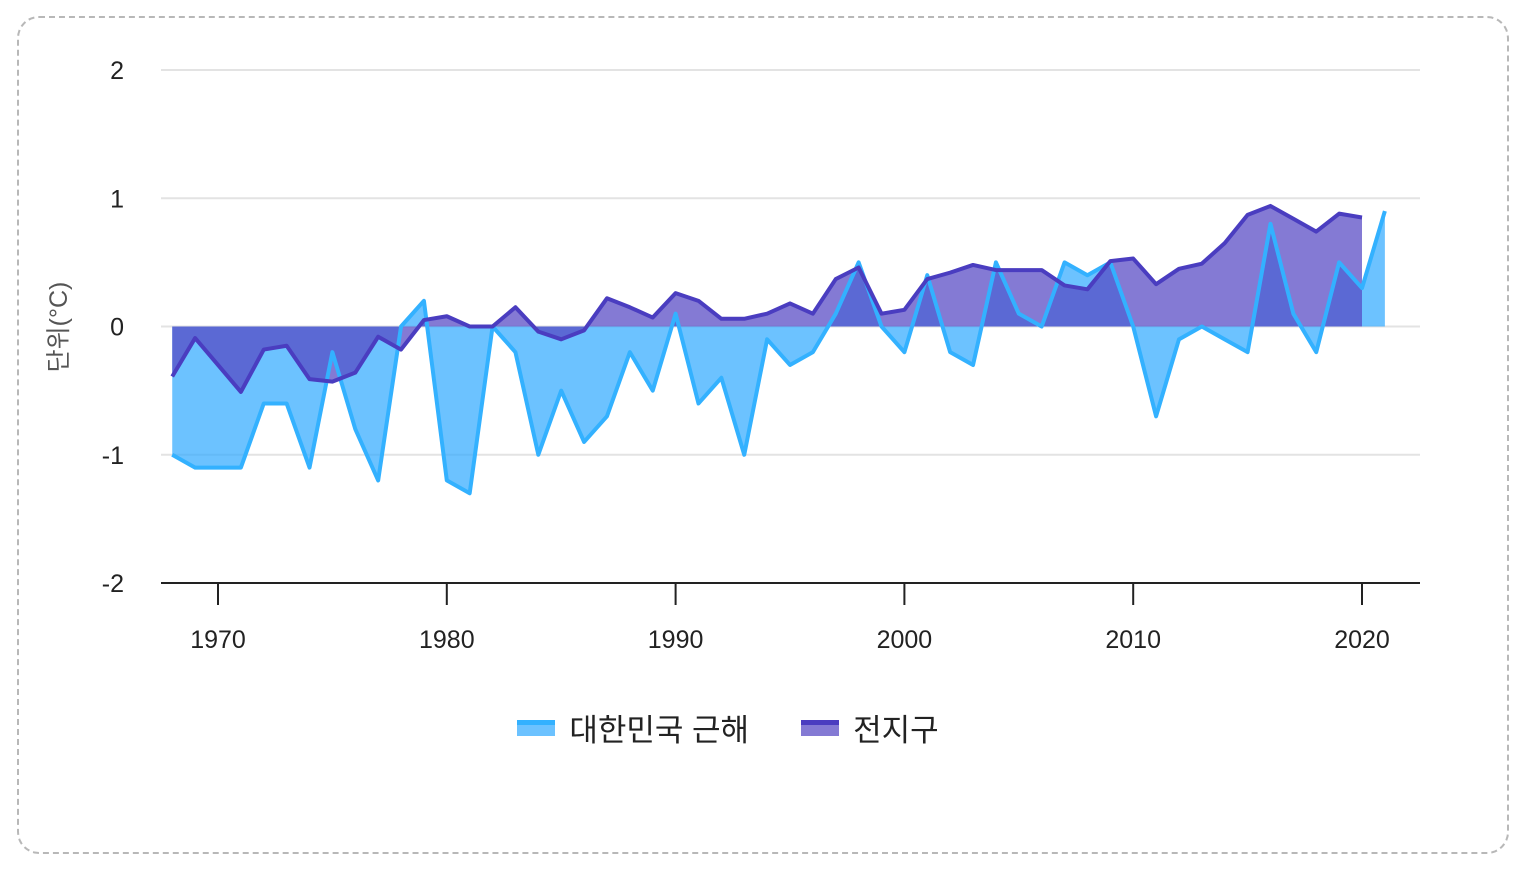  Describe the element at coordinates (676, 640) in the screenshot. I see `x-tick-label: 1990` at that location.